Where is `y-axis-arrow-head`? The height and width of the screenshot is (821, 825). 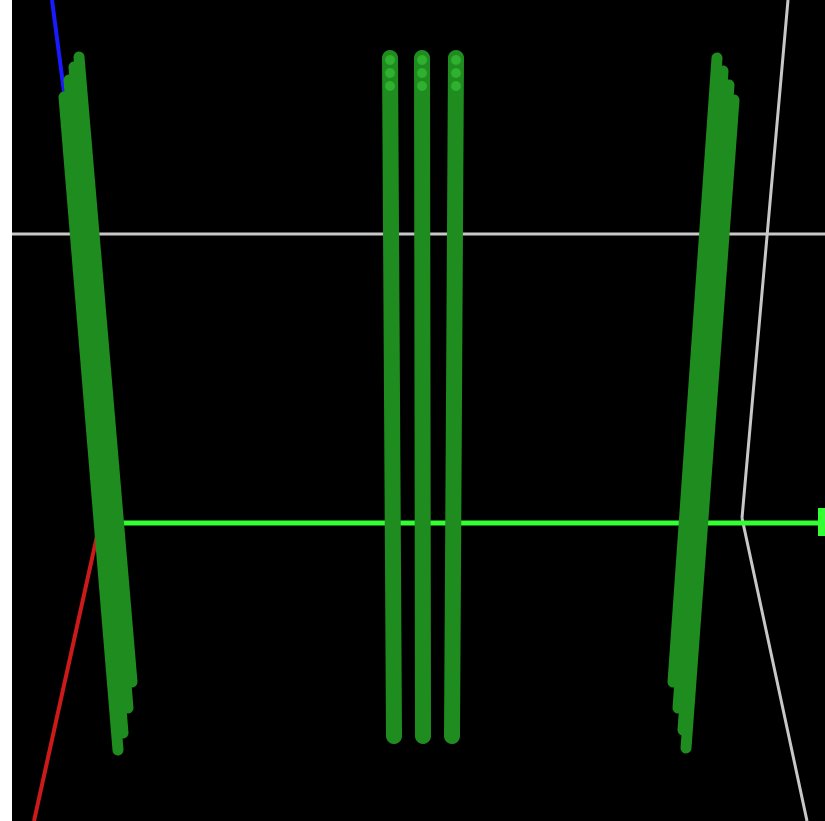 y-axis-arrow-head is located at coordinates (821, 522).